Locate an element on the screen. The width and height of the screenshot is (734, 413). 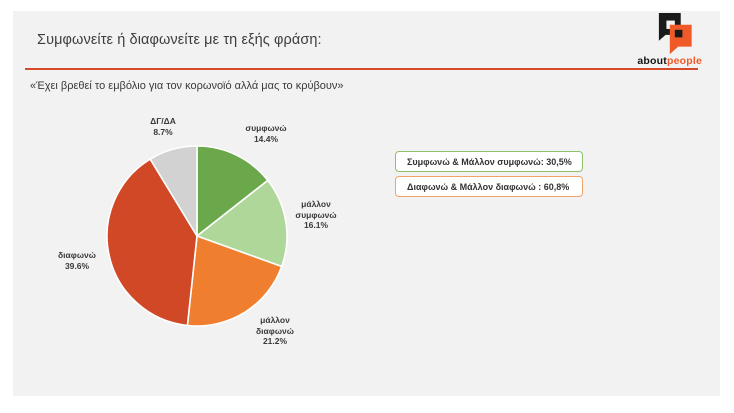
pie-label-dont-know: ΔΓ/ΔΑ 8.7% is located at coordinates (163, 126).